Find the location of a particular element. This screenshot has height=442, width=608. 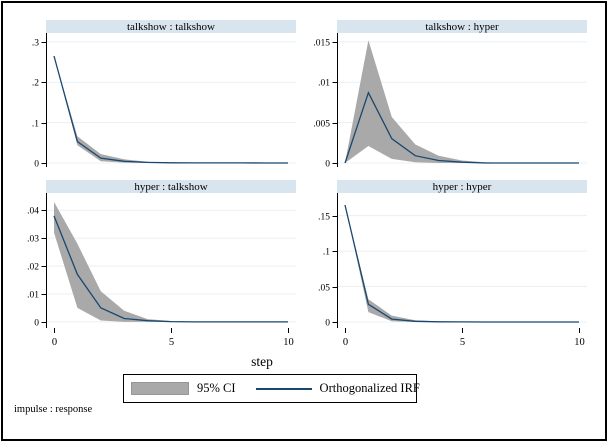

y-tick-label: .2 is located at coordinates (35, 84).